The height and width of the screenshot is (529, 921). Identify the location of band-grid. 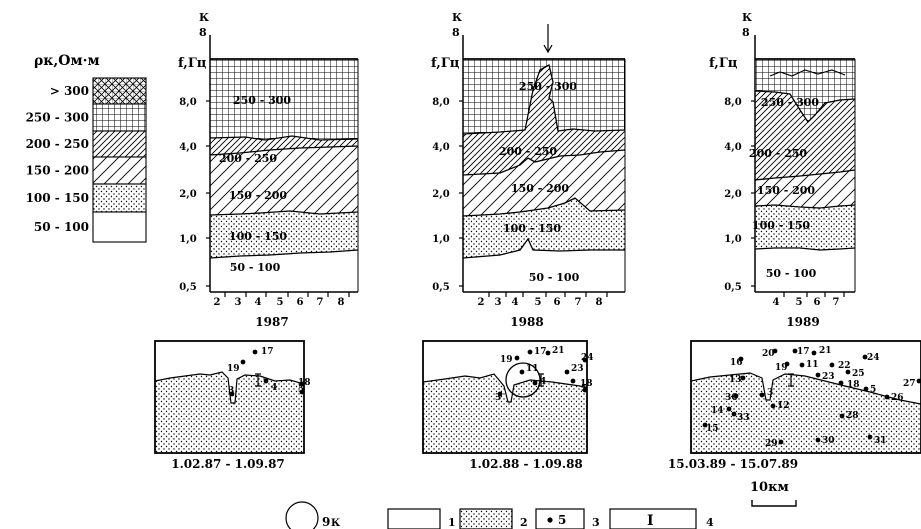
(284, 99).